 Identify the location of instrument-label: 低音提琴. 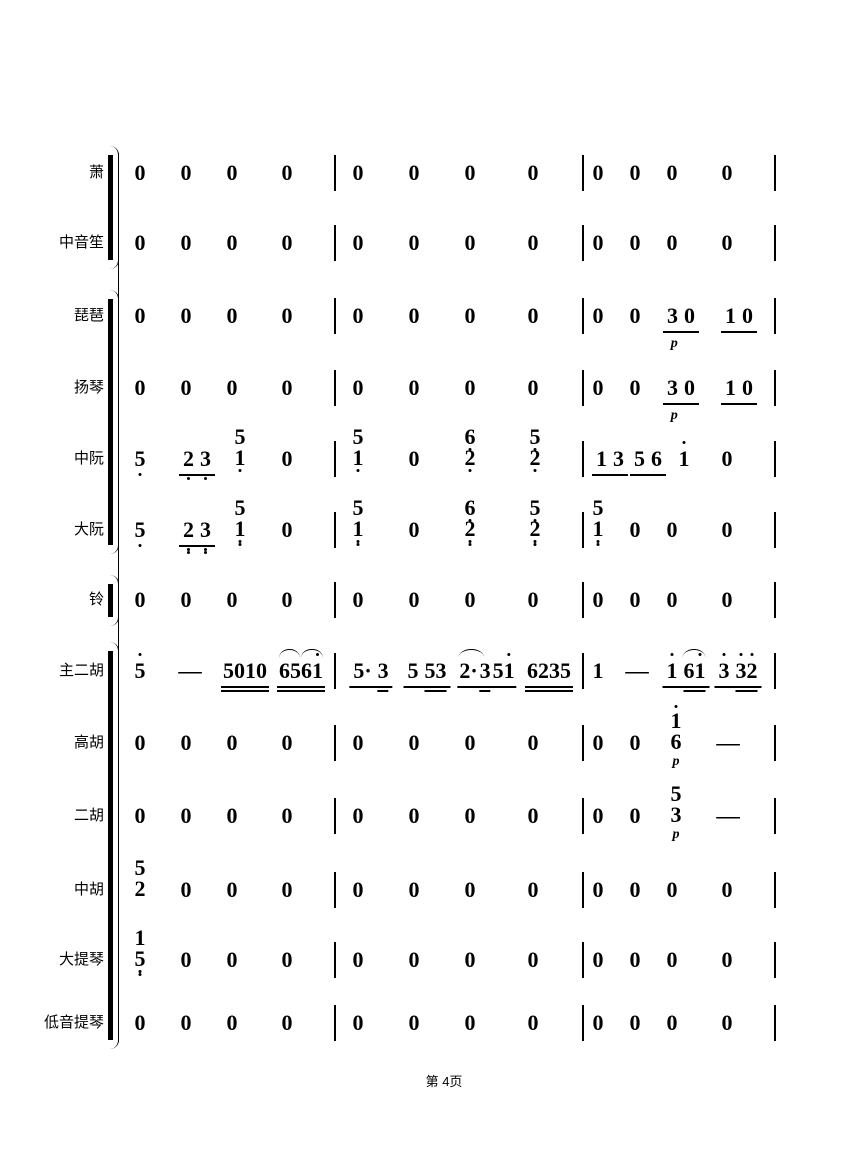
(73, 1022).